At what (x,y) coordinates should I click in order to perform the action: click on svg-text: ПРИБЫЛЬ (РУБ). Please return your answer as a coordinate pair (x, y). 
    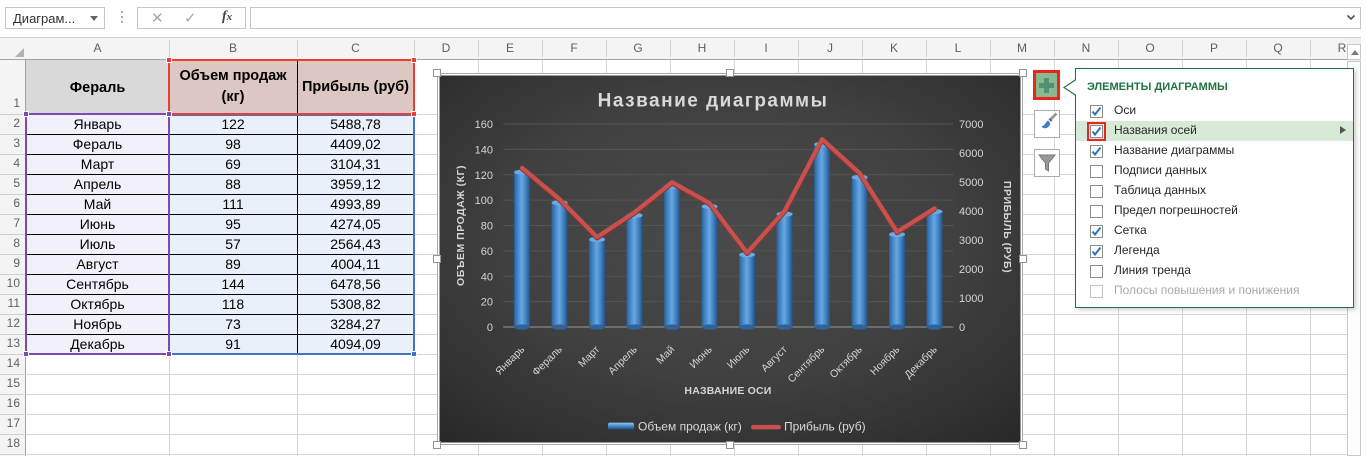
    Looking at the image, I should click on (1007, 227).